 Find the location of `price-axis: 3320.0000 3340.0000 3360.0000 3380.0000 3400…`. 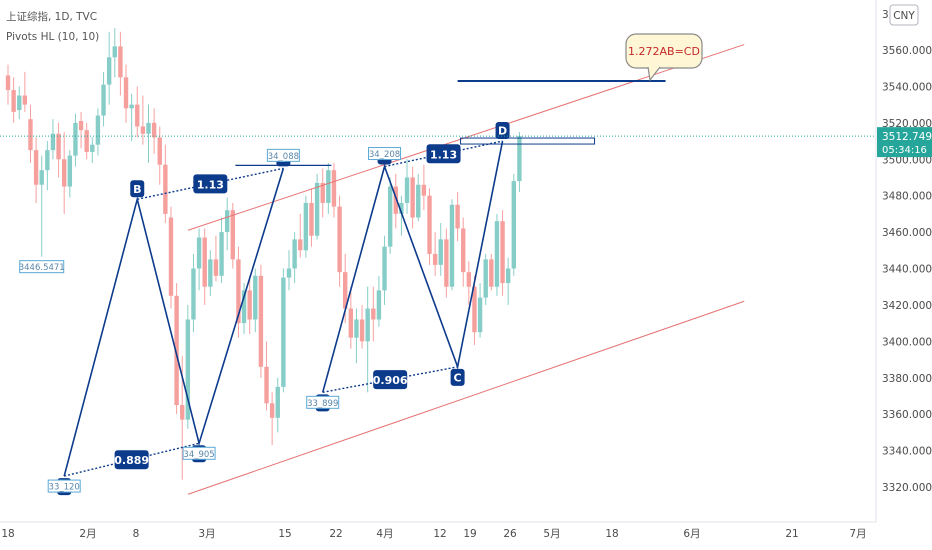

price-axis: 3320.0000 3340.0000 3360.0000 3380.0000 3400… is located at coordinates (904, 251).